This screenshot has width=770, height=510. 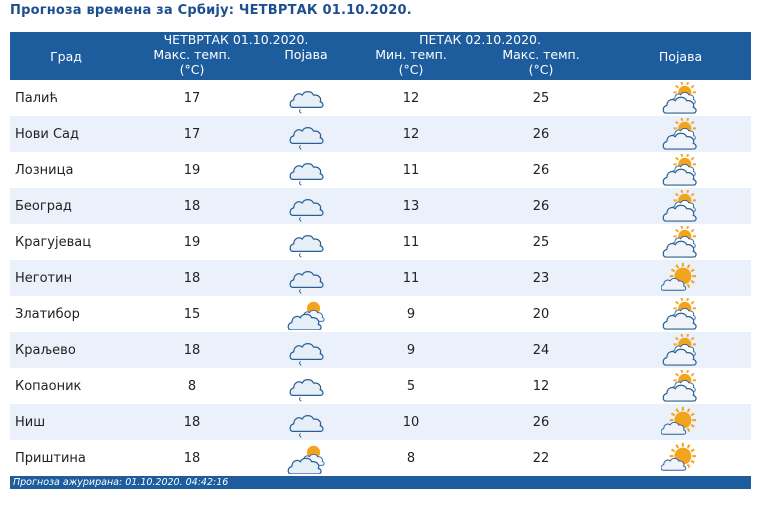 What do you see at coordinates (541, 314) in the screenshot?
I see `max-temp-day2: 20` at bounding box center [541, 314].